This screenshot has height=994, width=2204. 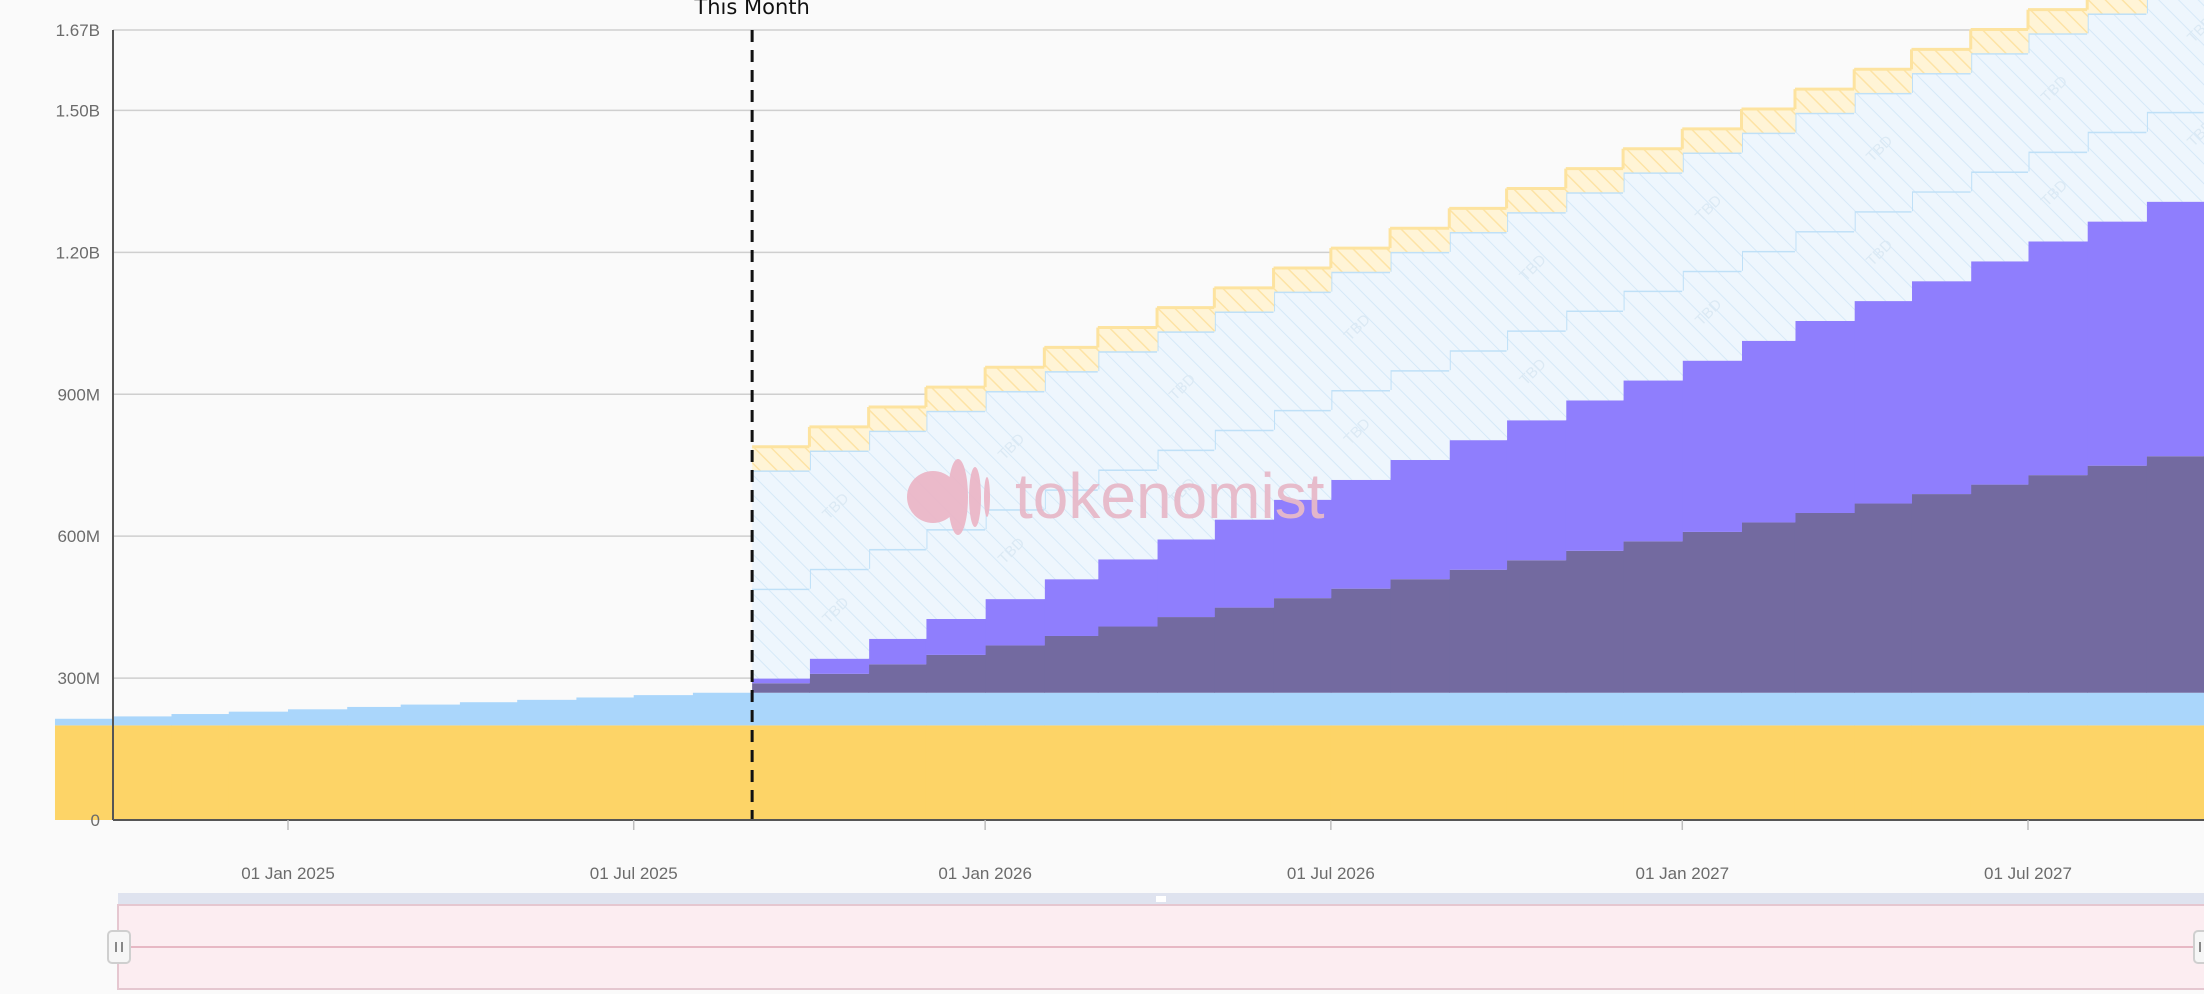 I want to click on y-tick-label: 300M, so click(x=78, y=678).